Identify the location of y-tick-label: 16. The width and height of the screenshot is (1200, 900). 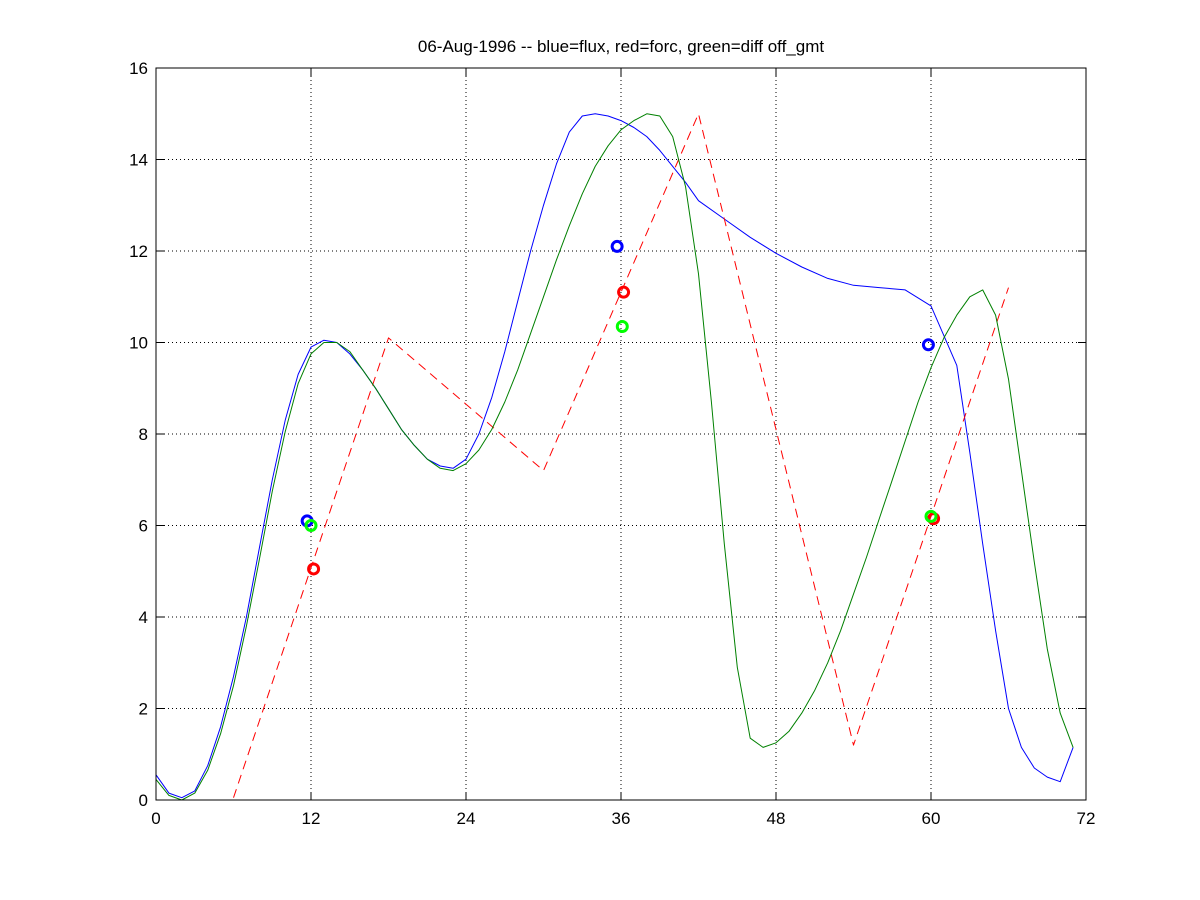
(138, 68).